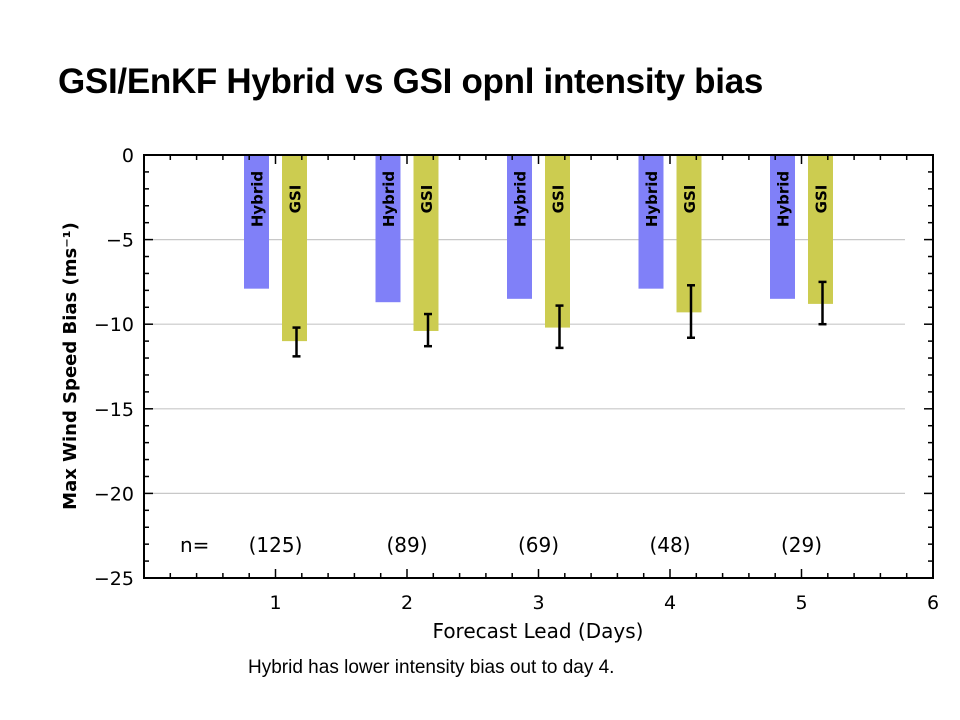 The width and height of the screenshot is (960, 720). Describe the element at coordinates (604, 603) in the screenshot. I see `x-tick-labels: 1 2 3 4 5 6` at that location.